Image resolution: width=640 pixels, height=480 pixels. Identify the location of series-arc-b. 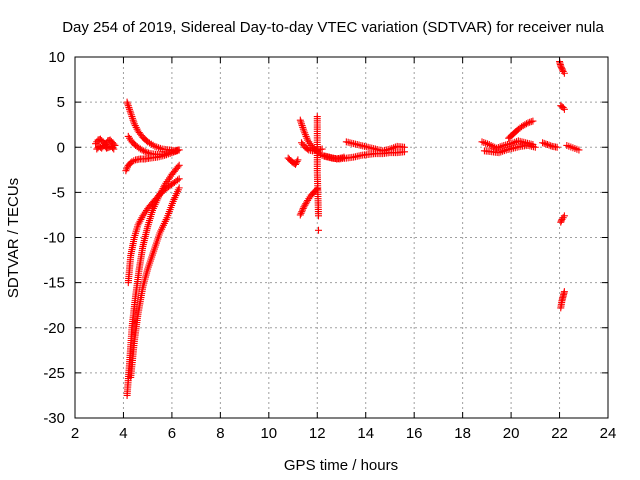
(105, 147).